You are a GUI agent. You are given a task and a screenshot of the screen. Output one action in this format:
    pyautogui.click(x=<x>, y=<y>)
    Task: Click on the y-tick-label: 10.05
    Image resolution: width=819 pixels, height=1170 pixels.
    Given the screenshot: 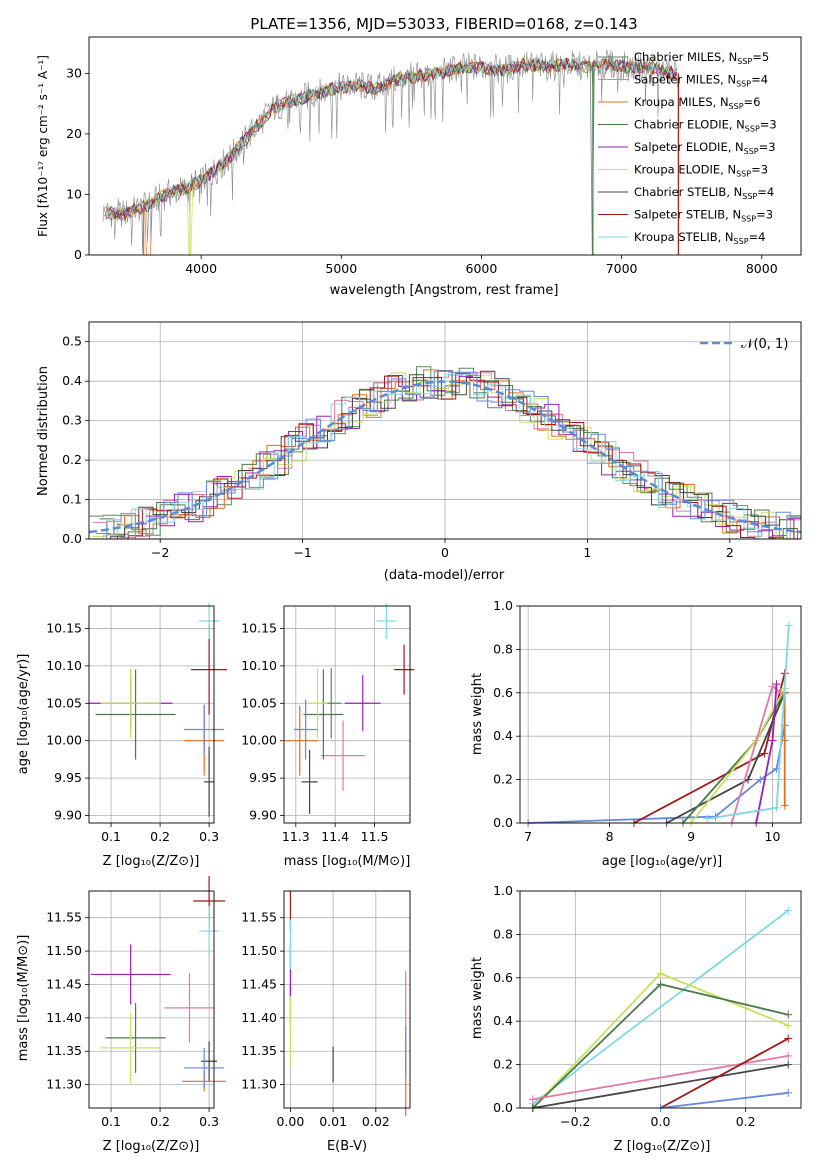 What is the action you would take?
    pyautogui.click(x=259, y=702)
    